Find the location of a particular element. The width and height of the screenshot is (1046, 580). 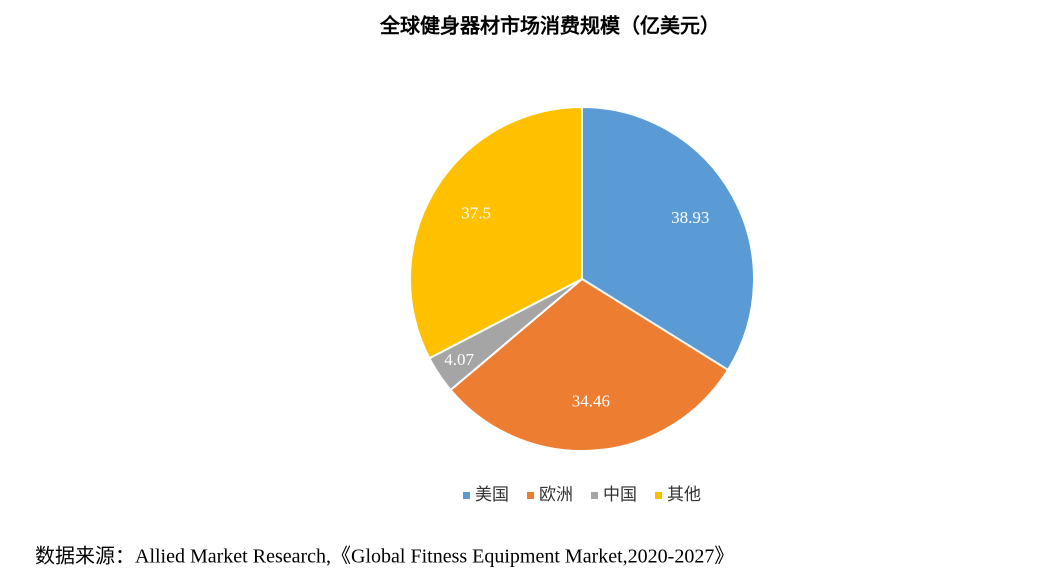

value-label: 4.07 is located at coordinates (459, 359).